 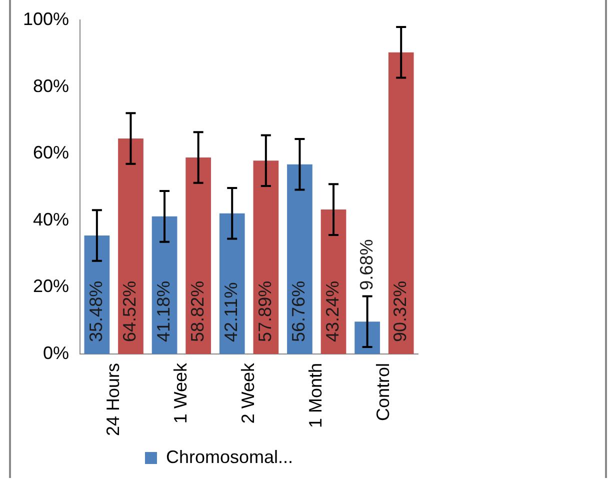 I want to click on data-label: 57.89%, so click(x=264, y=311).